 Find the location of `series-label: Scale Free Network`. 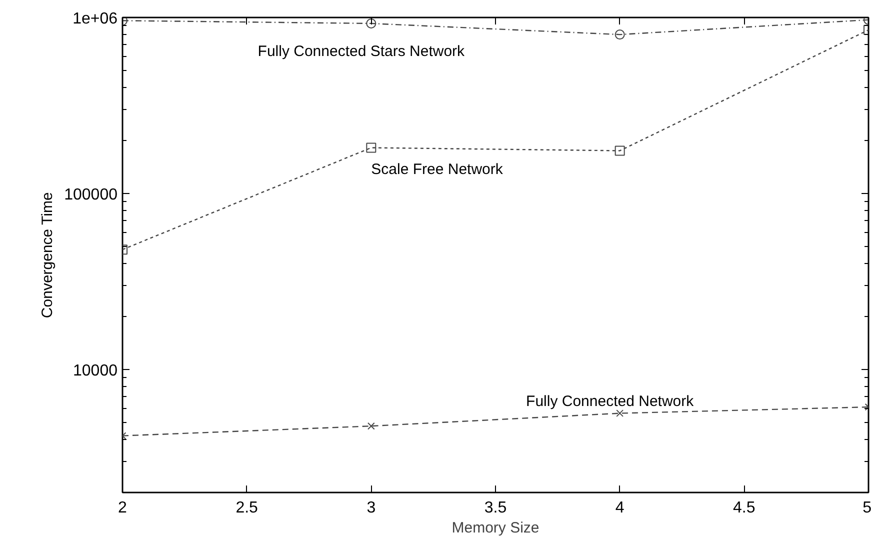

series-label: Scale Free Network is located at coordinates (437, 169).